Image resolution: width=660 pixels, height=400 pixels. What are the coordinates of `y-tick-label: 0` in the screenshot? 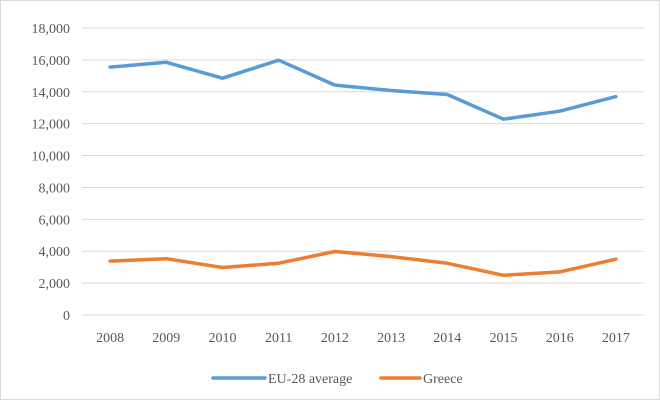 It's located at (66, 316).